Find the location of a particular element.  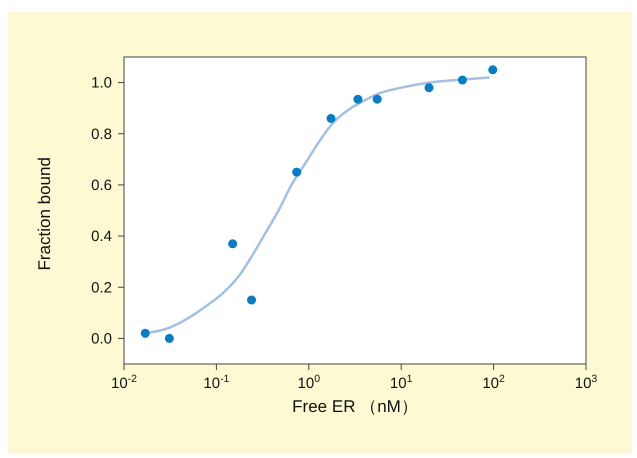

x-tick-label: 10$^{2}$ is located at coordinates (494, 382).